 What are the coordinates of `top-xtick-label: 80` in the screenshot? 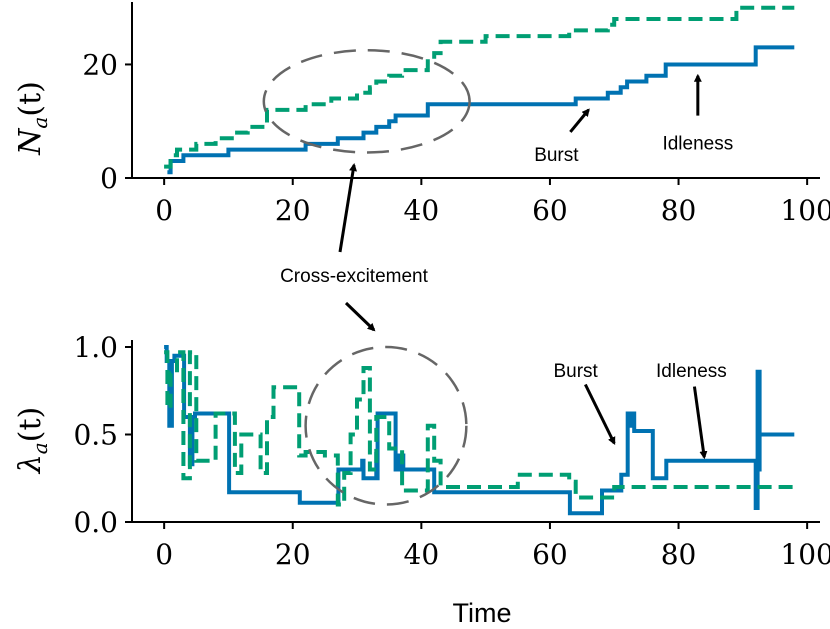 It's located at (679, 210).